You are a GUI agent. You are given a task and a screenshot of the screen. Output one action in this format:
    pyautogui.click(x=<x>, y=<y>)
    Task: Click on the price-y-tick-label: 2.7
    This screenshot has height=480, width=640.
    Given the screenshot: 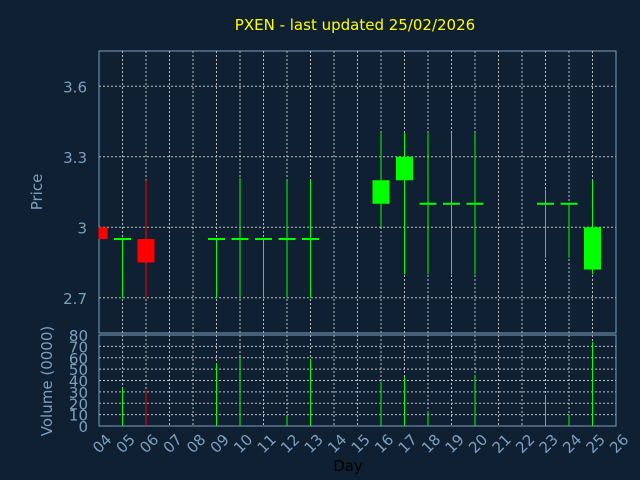 What is the action you would take?
    pyautogui.click(x=75, y=299)
    